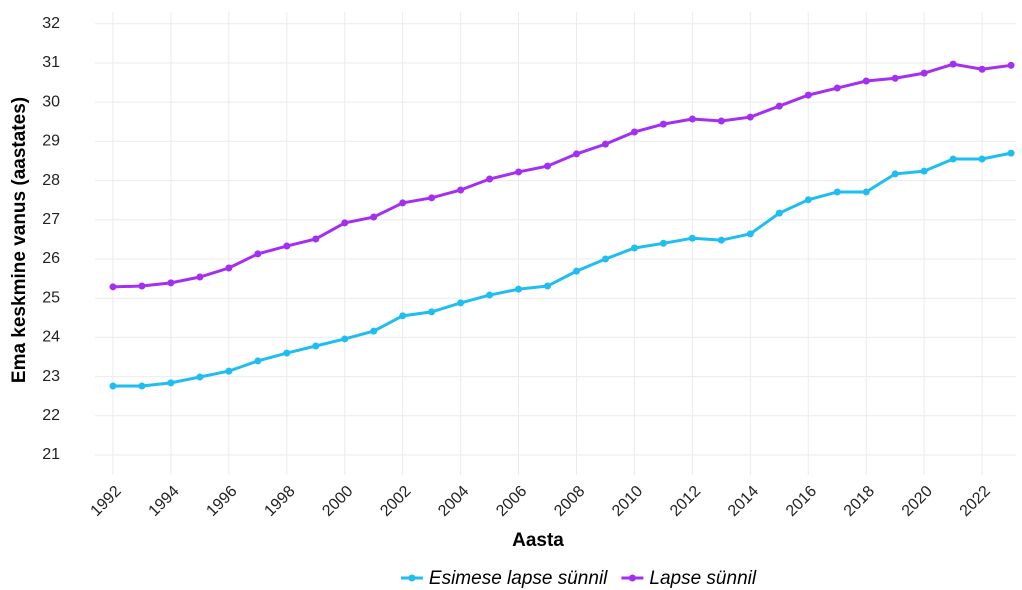 This screenshot has width=1022, height=590. Describe the element at coordinates (279, 501) in the screenshot. I see `x-tick-label: 1998` at that location.